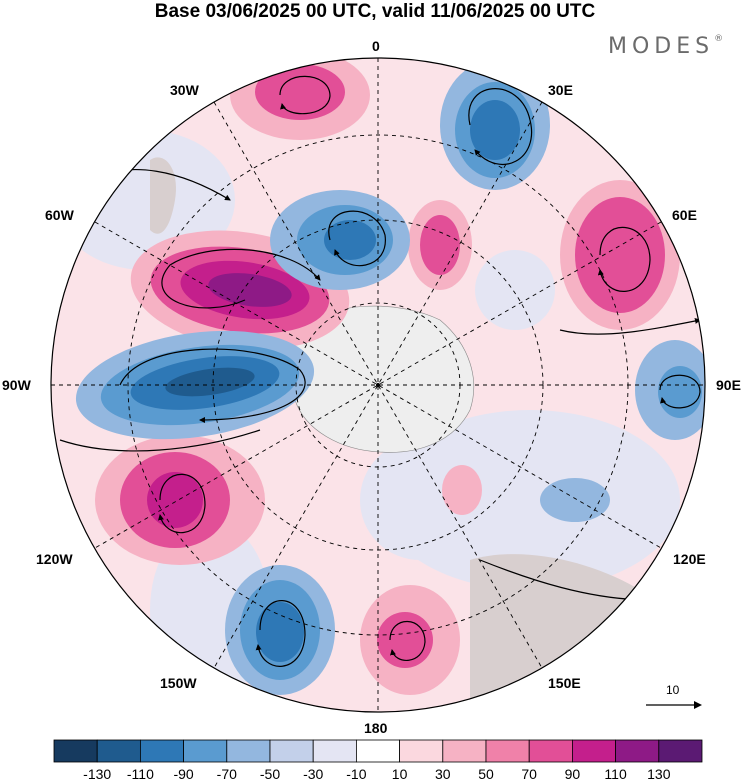 The height and width of the screenshot is (783, 750). What do you see at coordinates (719, 39) in the screenshot?
I see `registered-mark: ®` at bounding box center [719, 39].